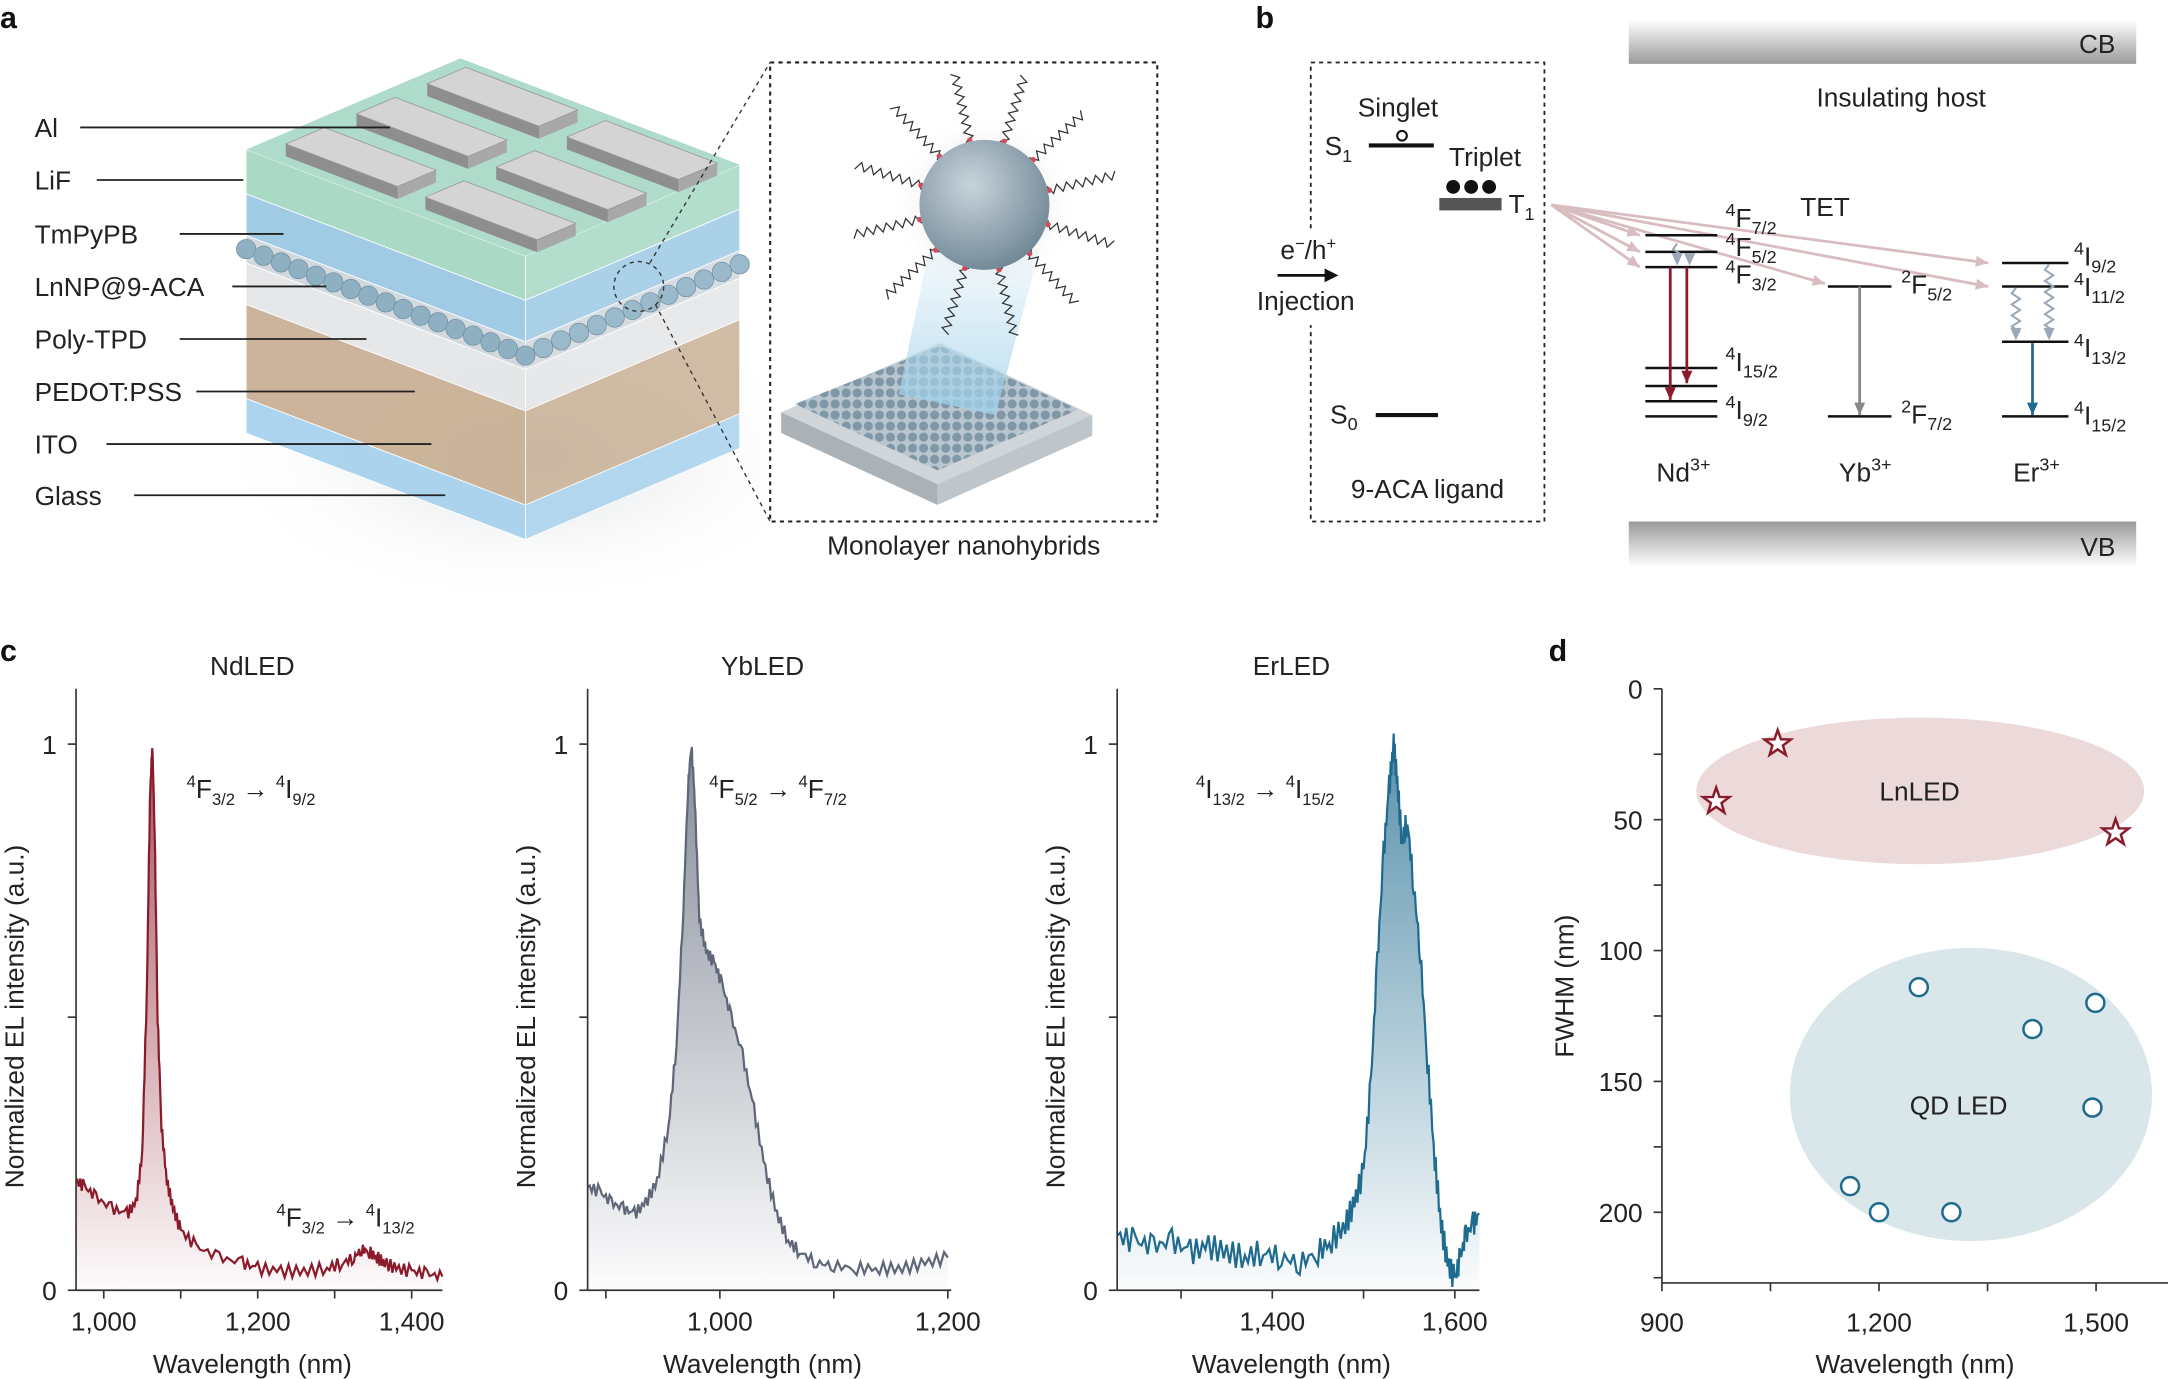 Image resolution: width=2168 pixels, height=1379 pixels. I want to click on injection-label: Injection, so click(1306, 301).